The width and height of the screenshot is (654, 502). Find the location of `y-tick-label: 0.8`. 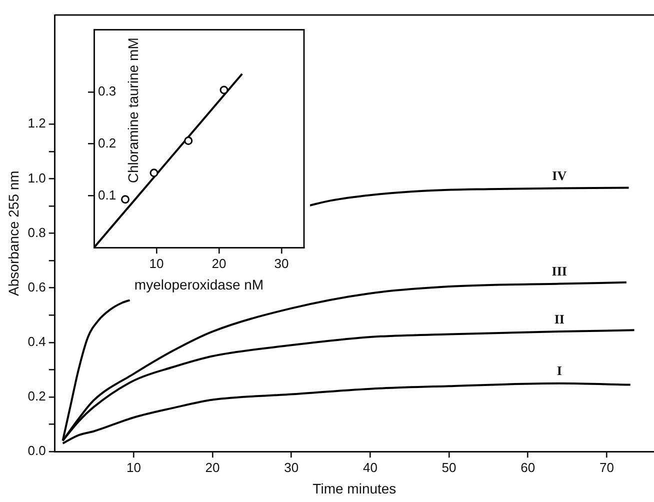

y-tick-label: 0.8 is located at coordinates (37, 232).